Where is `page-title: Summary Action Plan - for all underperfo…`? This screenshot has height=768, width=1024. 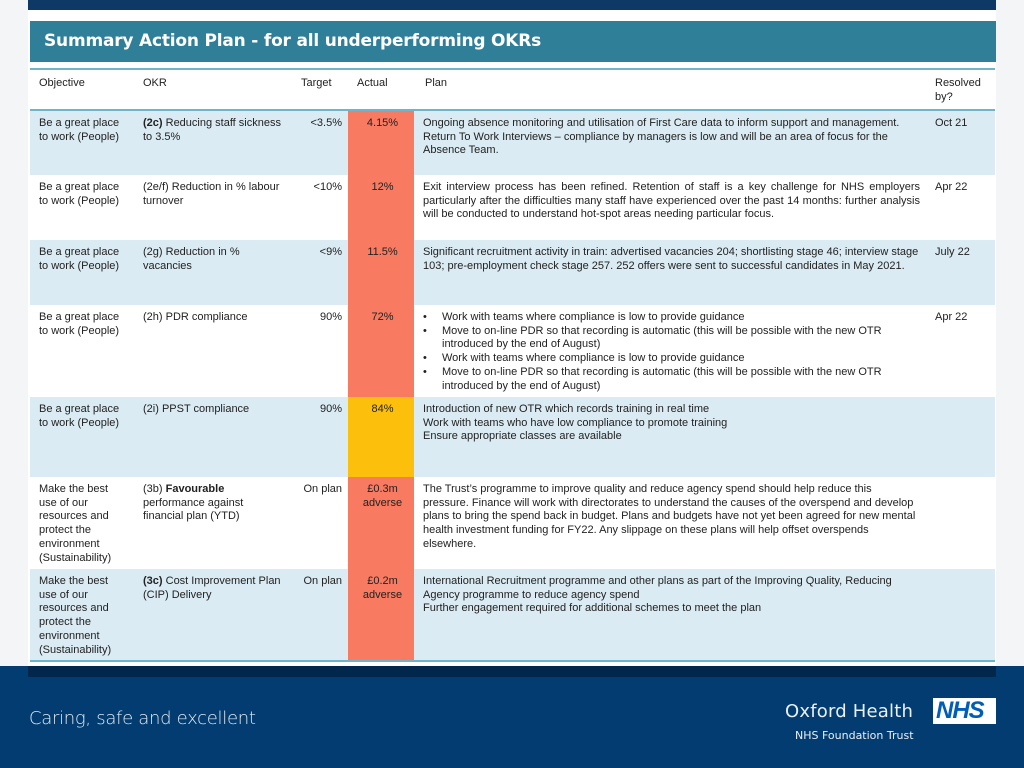 page-title: Summary Action Plan - for all underperfo… is located at coordinates (293, 41).